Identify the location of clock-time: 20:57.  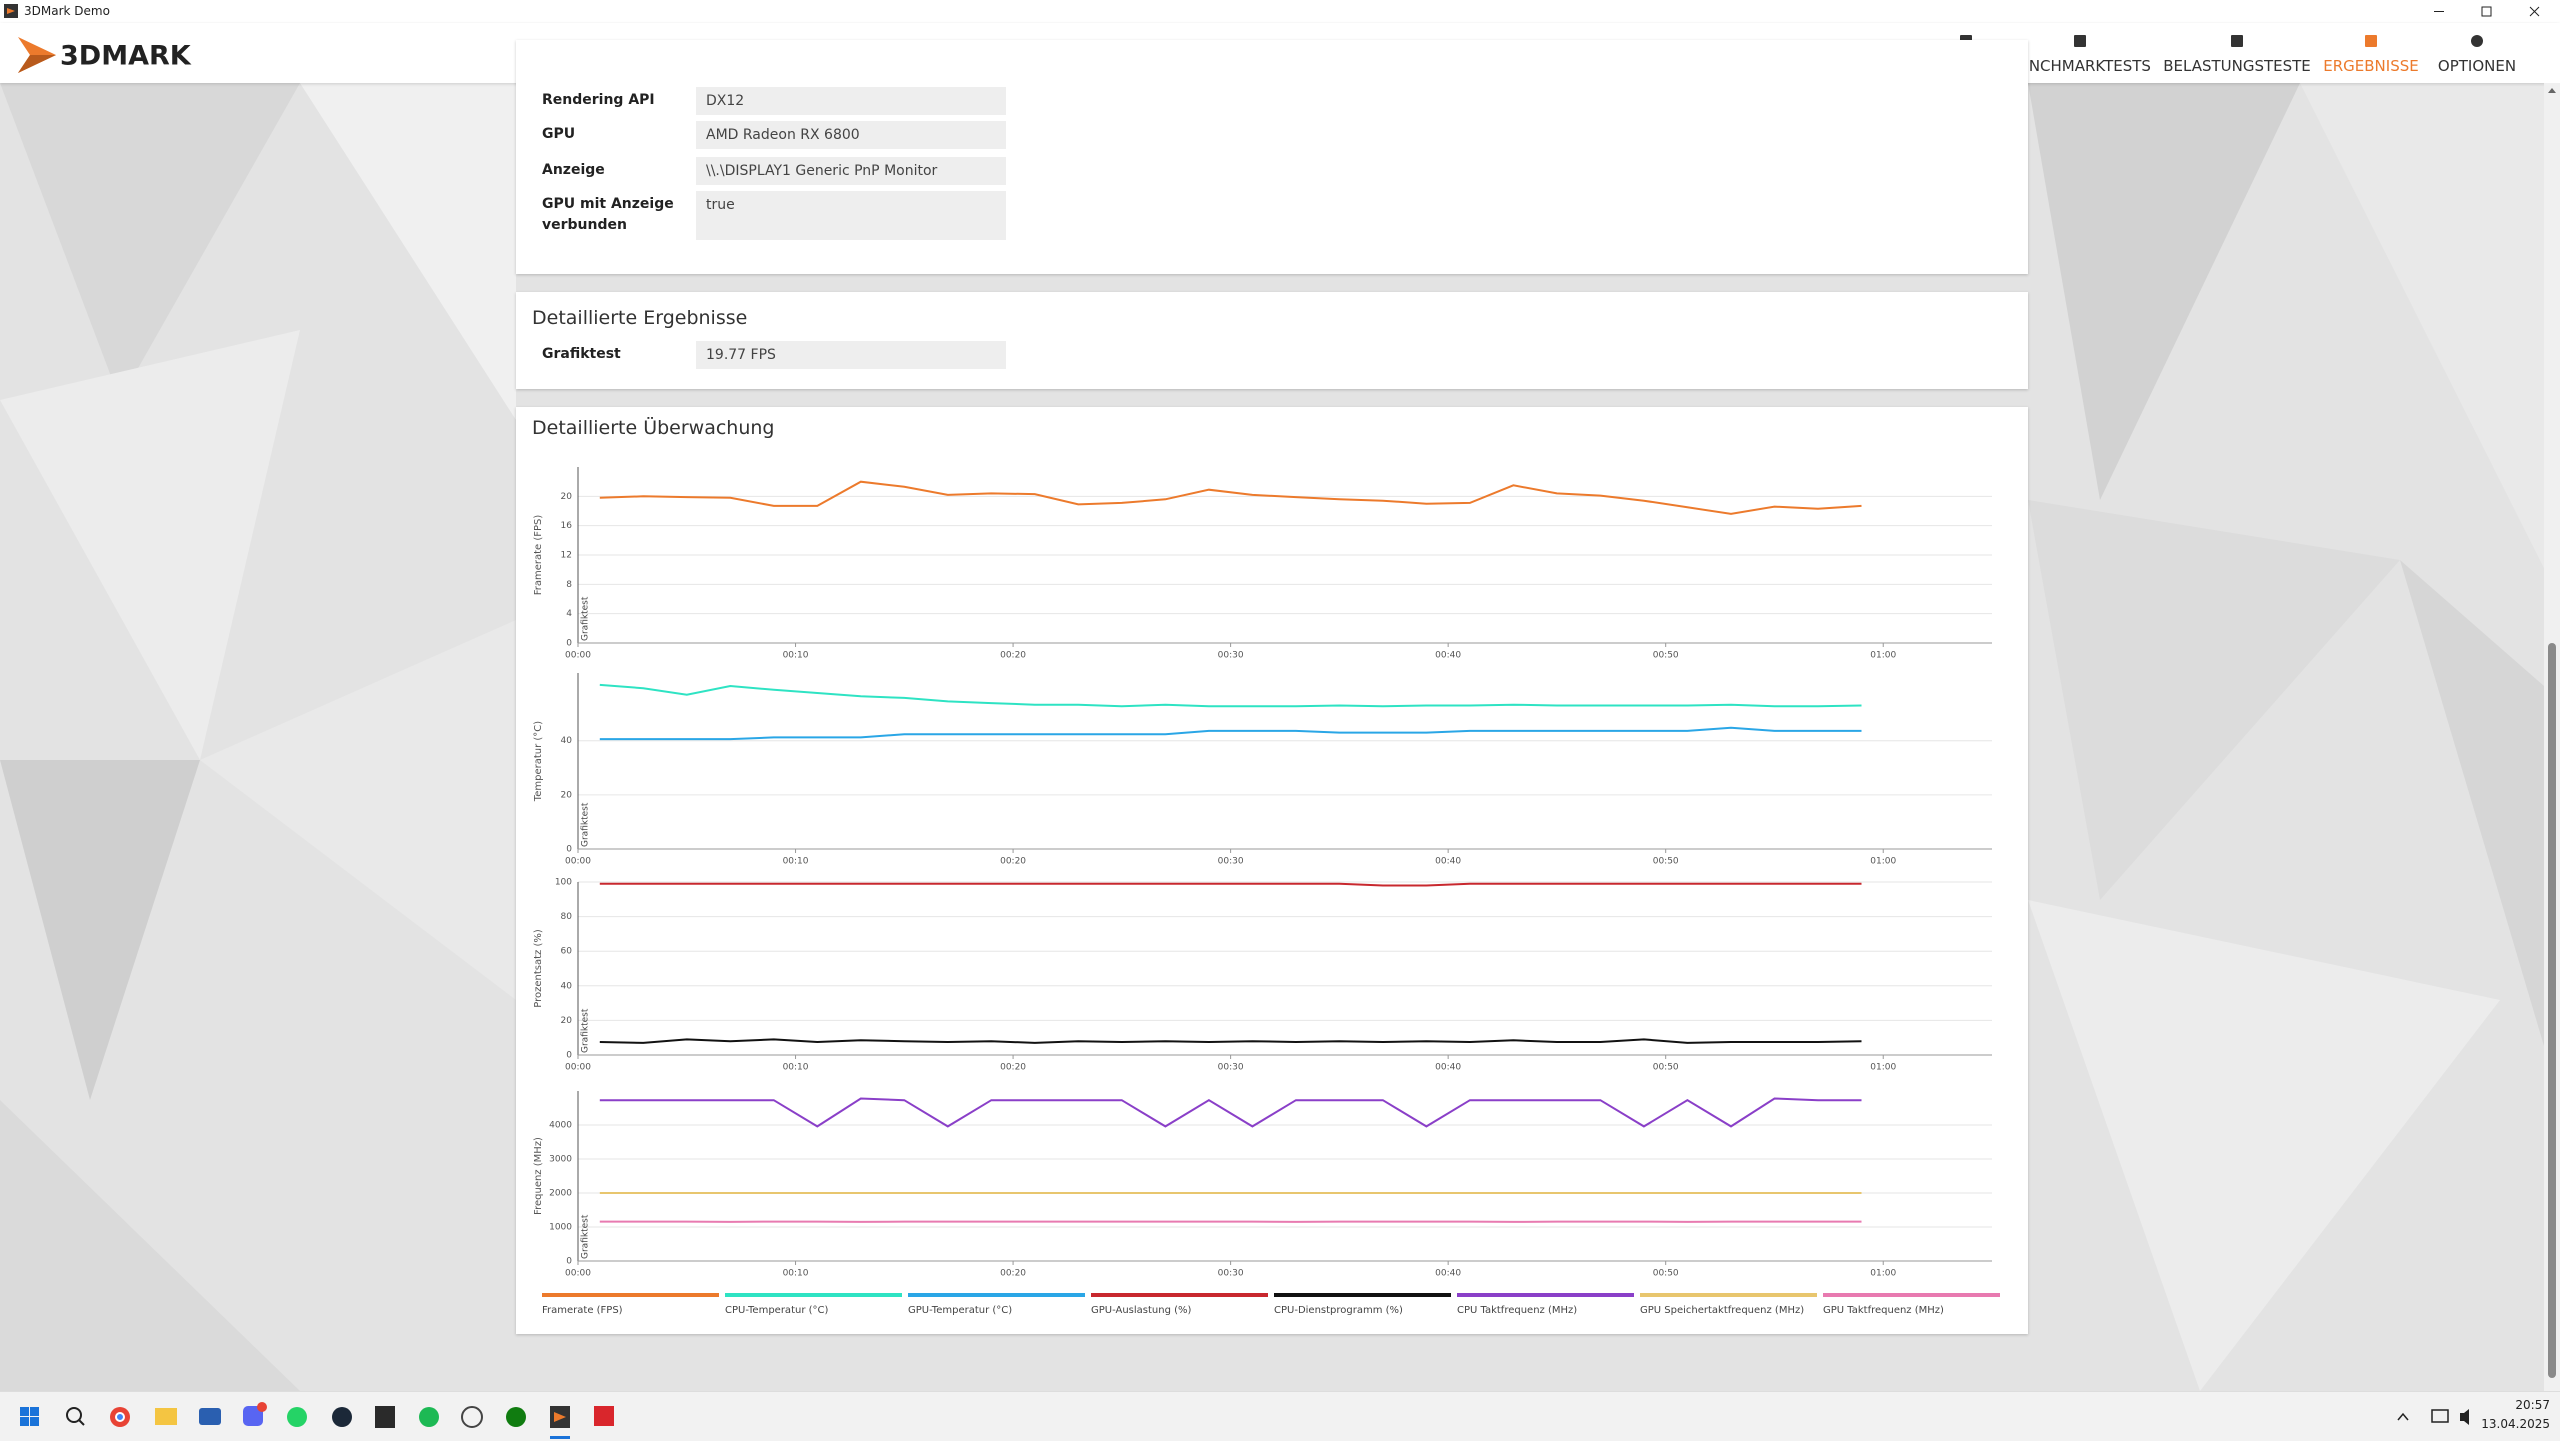
(2505, 1405).